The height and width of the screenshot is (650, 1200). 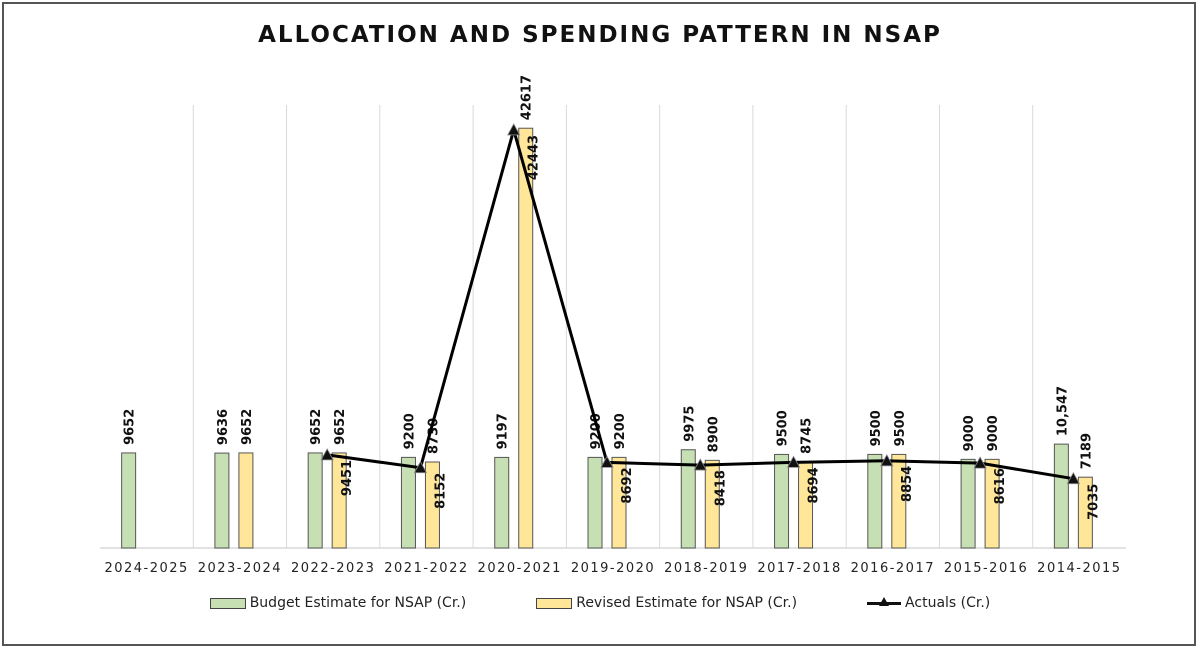 What do you see at coordinates (1093, 502) in the screenshot?
I see `data-label-actuals: 7035` at bounding box center [1093, 502].